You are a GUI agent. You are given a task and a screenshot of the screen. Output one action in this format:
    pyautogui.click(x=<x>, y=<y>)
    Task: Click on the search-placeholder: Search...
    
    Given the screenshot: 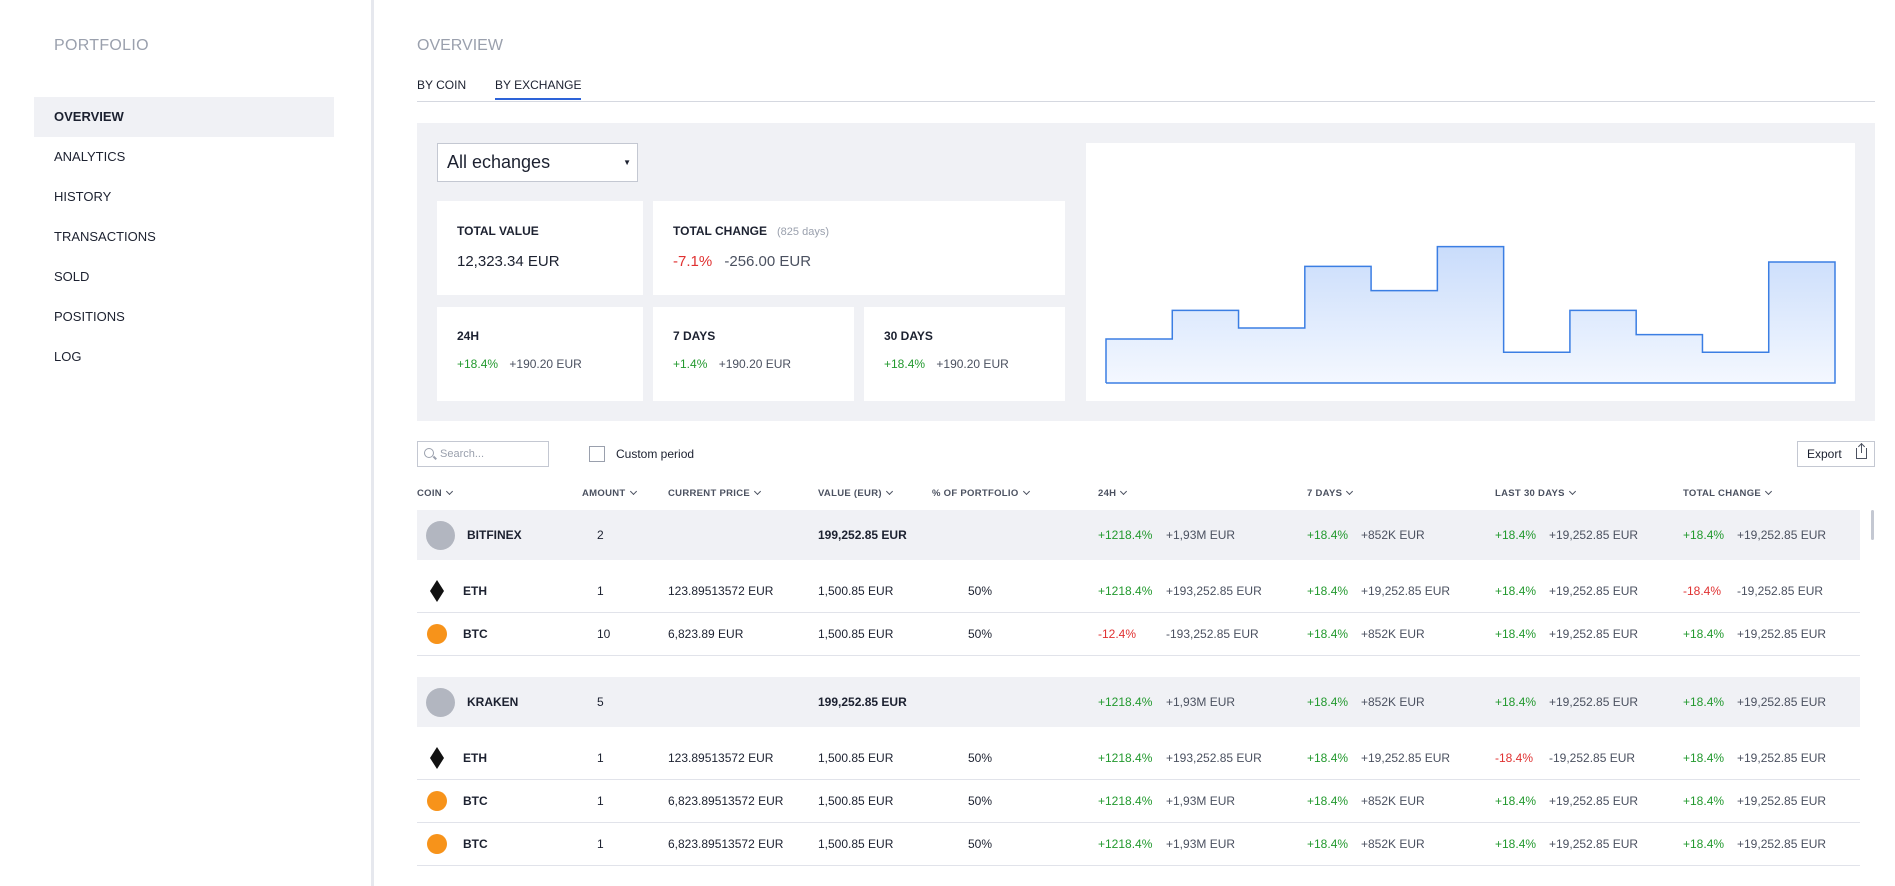 What is the action you would take?
    pyautogui.click(x=462, y=454)
    